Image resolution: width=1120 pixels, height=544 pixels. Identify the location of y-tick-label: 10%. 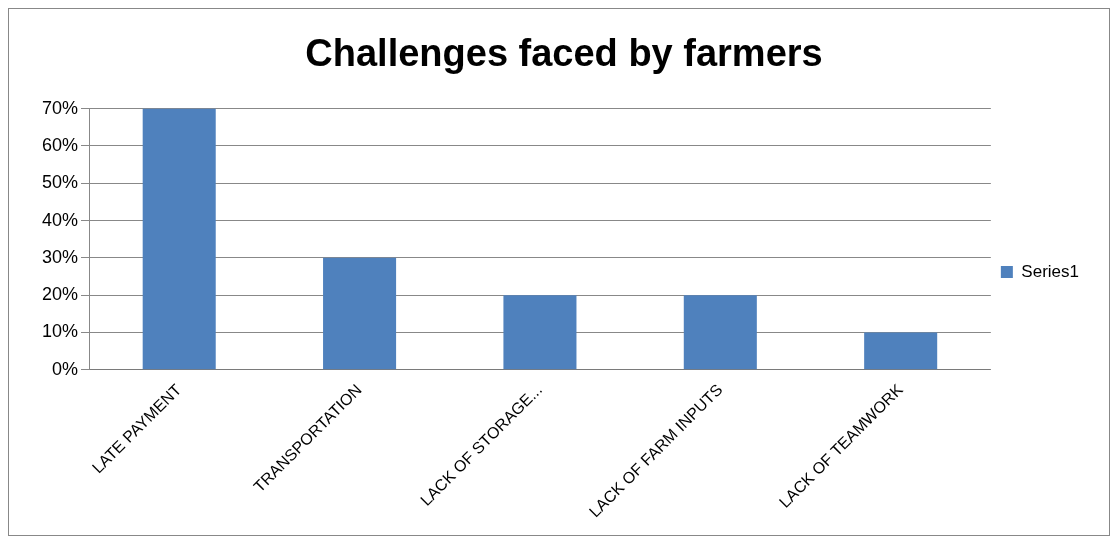
(60, 331).